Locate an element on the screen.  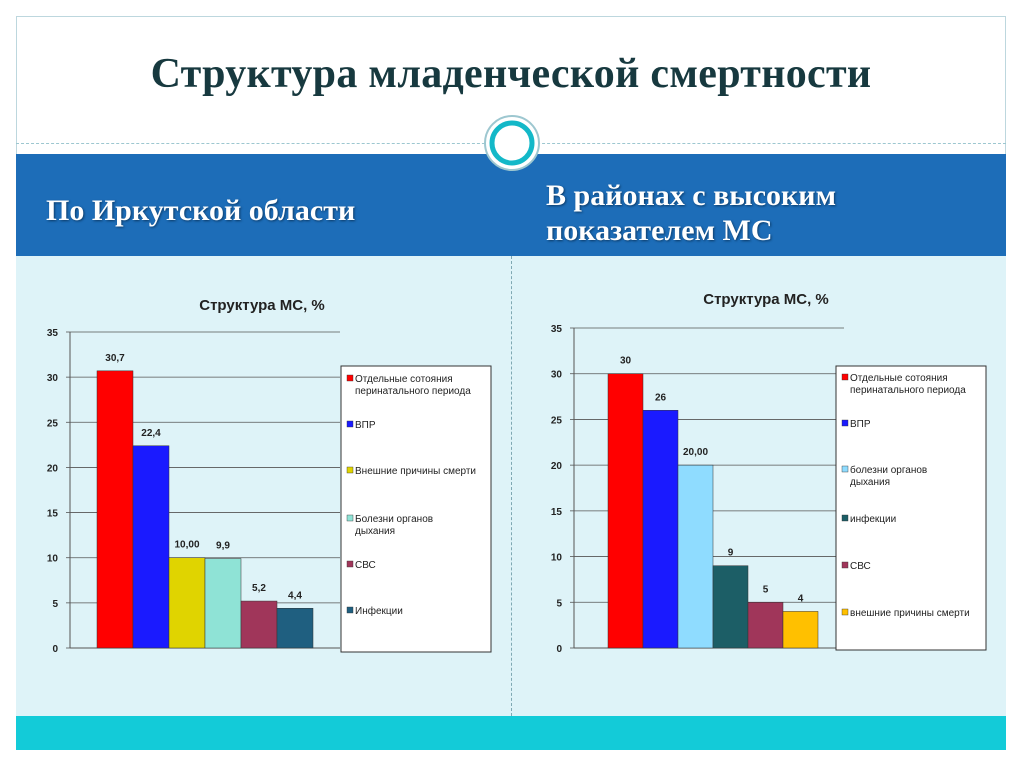
page-title: Структура младенческой смертности is located at coordinates (511, 74).